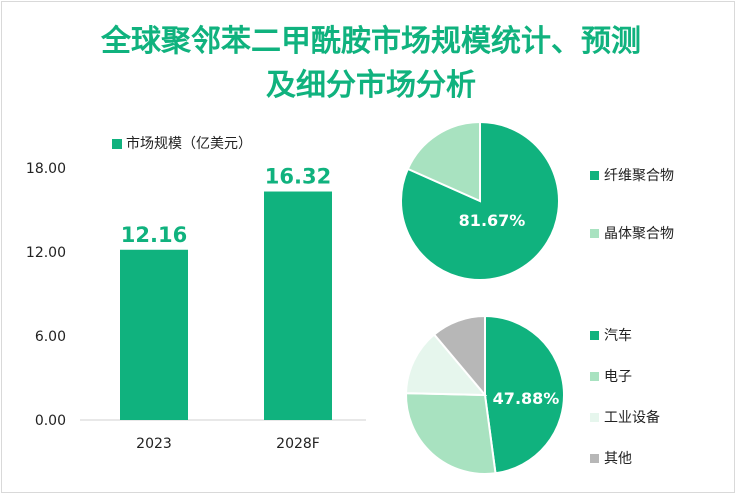 Image resolution: width=738 pixels, height=496 pixels. Describe the element at coordinates (189, 143) in the screenshot. I see `legend-label-market-size: 市场规模（亿美元）` at that location.